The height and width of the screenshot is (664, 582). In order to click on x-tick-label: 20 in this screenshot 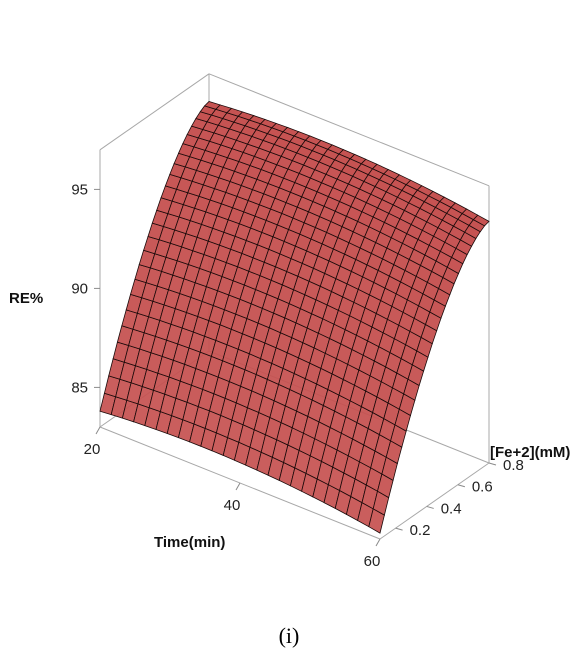, I will do `click(92, 449)`.